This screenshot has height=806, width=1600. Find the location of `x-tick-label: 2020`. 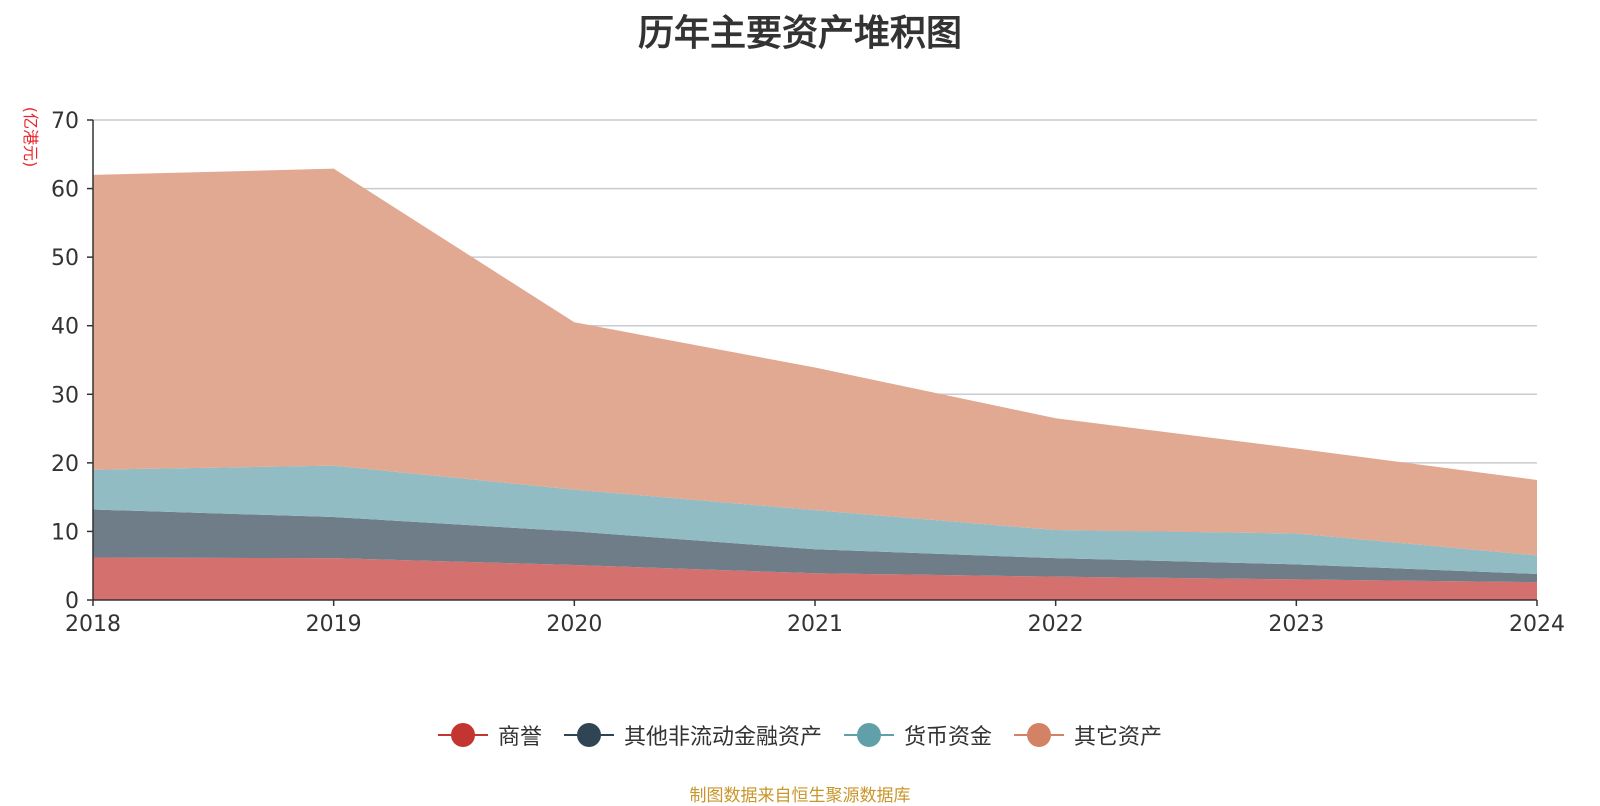

x-tick-label: 2020 is located at coordinates (574, 624).